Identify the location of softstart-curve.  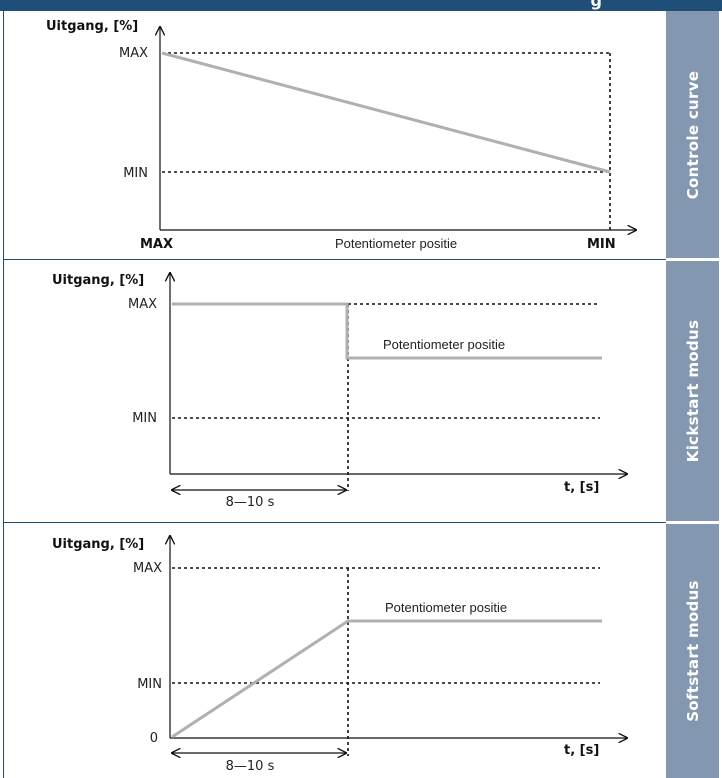
(386, 679).